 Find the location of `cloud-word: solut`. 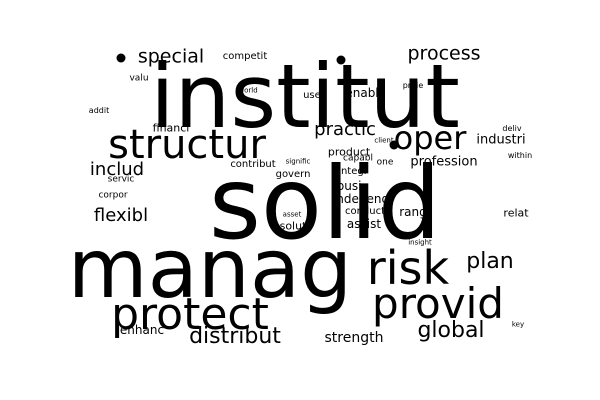

cloud-word: solut is located at coordinates (293, 226).